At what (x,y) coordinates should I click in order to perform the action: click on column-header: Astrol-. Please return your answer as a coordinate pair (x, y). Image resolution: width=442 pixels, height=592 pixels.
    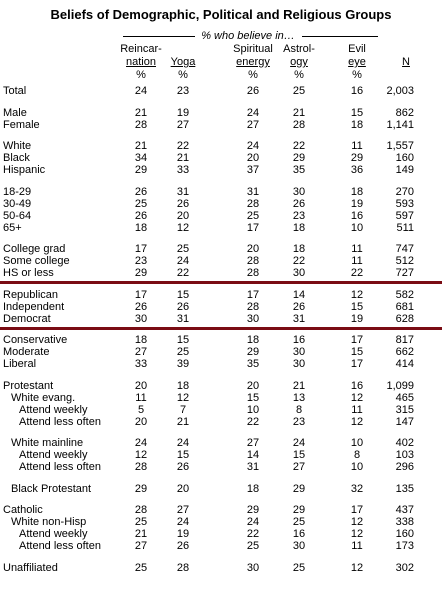
    Looking at the image, I should click on (299, 49).